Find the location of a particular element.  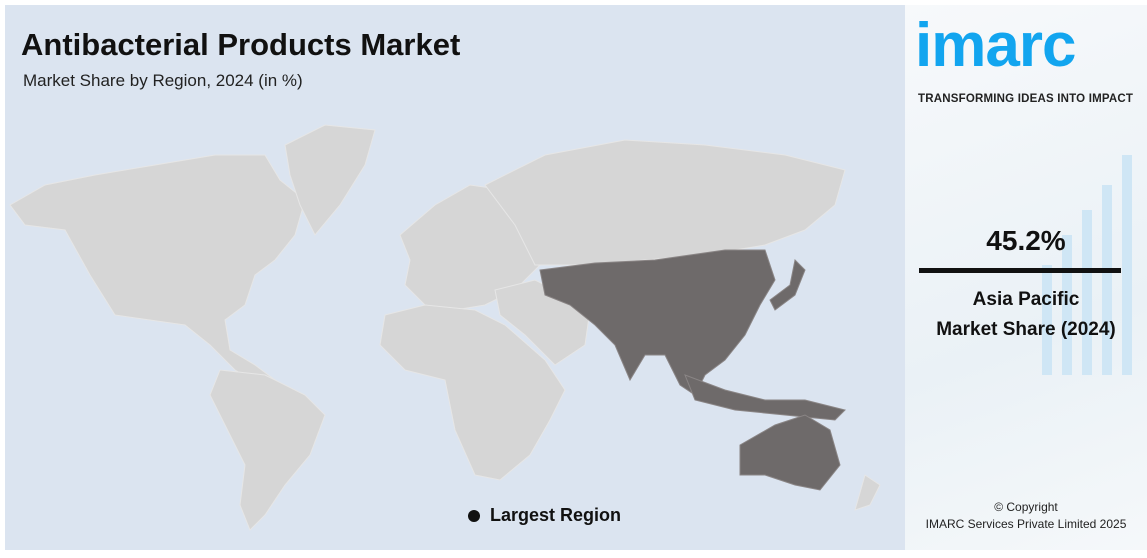

copyright-line-1: © Copyright is located at coordinates (1026, 507).